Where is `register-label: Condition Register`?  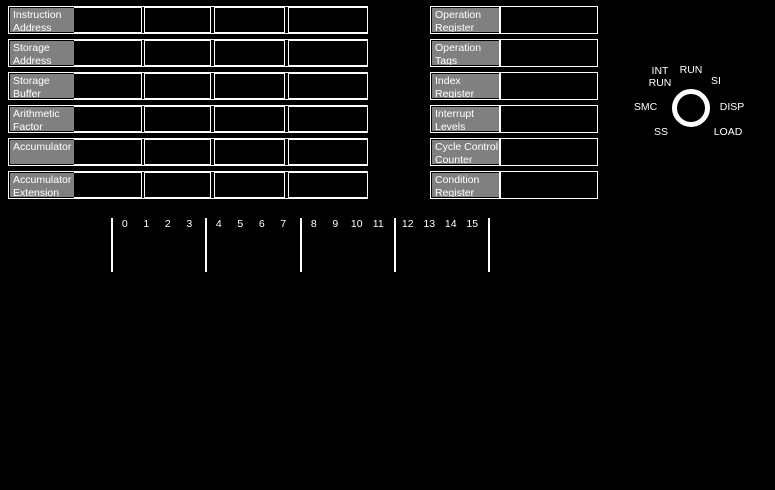
register-label: Condition Register is located at coordinates (465, 185).